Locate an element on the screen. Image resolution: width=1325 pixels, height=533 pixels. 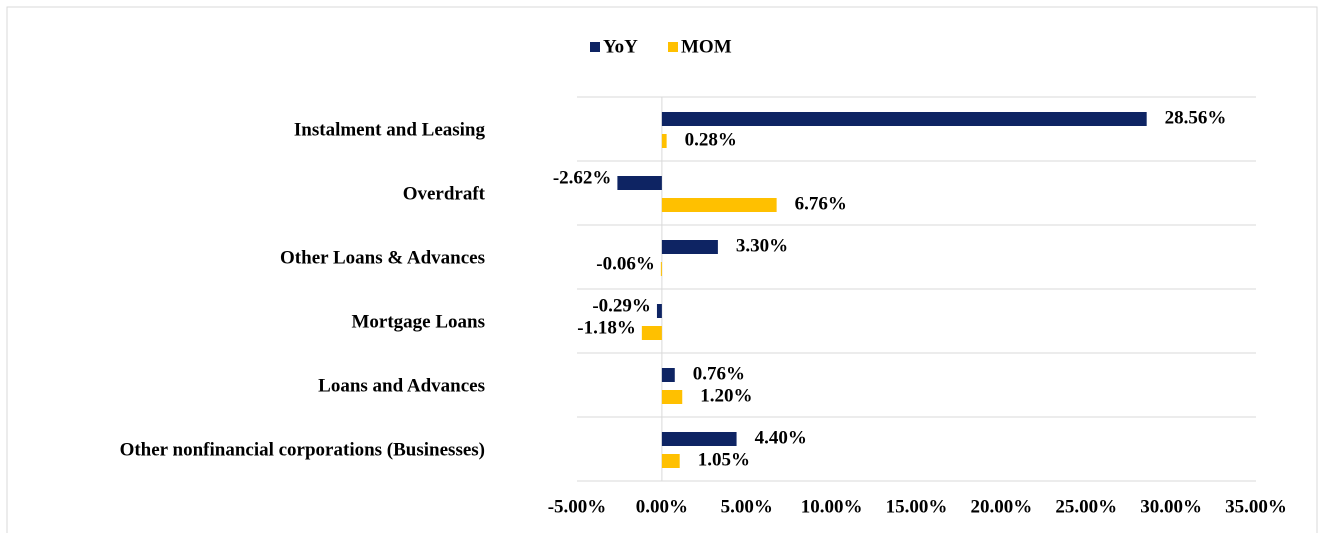
data-label: -2.62% is located at coordinates (582, 177).